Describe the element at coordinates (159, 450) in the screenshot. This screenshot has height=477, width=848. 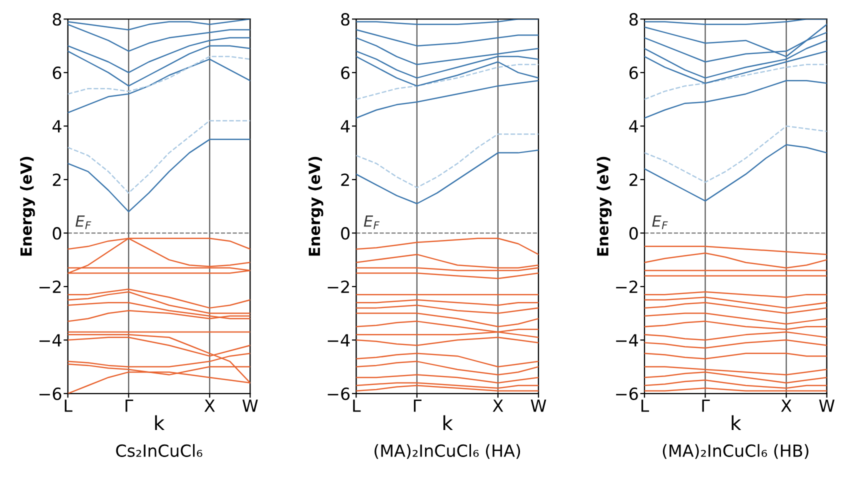
I see `text: Cs₂InCuCl₆` at that location.